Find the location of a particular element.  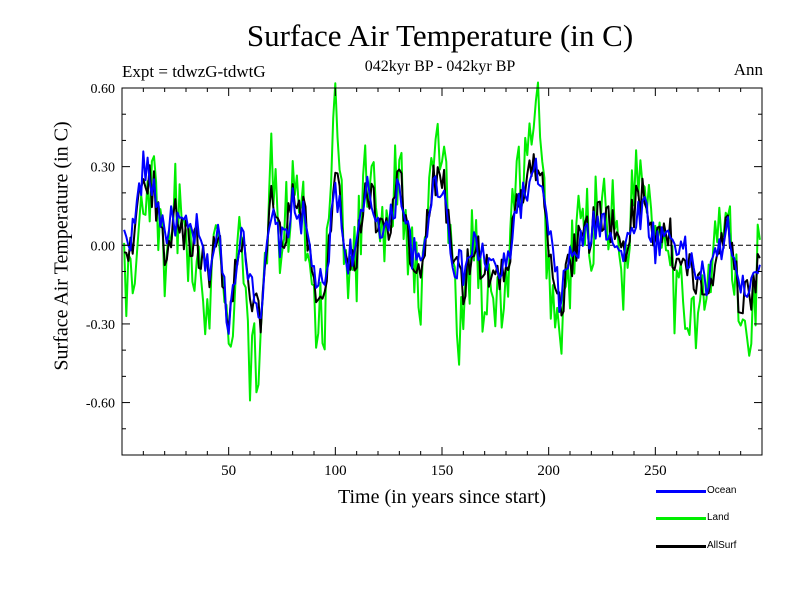

legend-item-allsurf: AllSurf is located at coordinates (711, 546).